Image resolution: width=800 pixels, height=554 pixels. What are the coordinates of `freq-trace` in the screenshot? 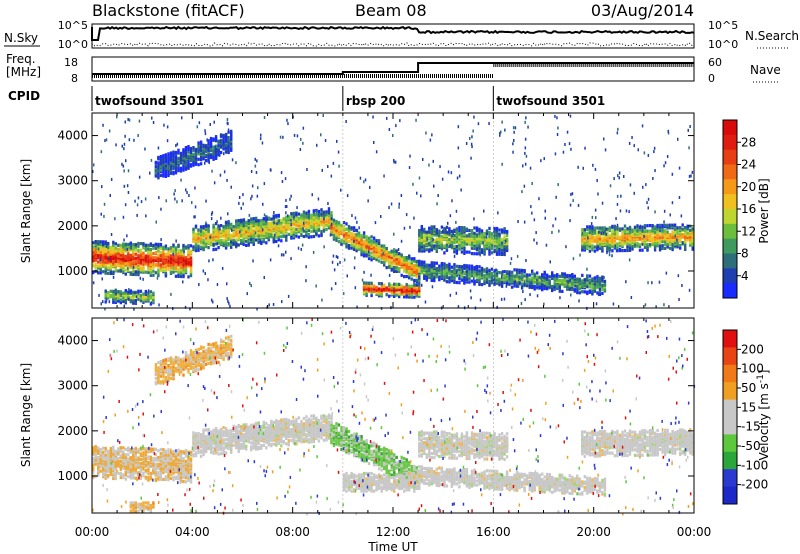 It's located at (393, 68).